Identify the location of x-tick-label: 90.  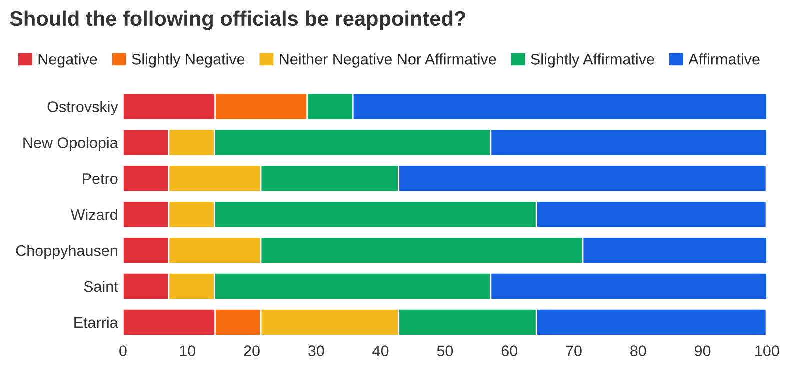
(703, 351).